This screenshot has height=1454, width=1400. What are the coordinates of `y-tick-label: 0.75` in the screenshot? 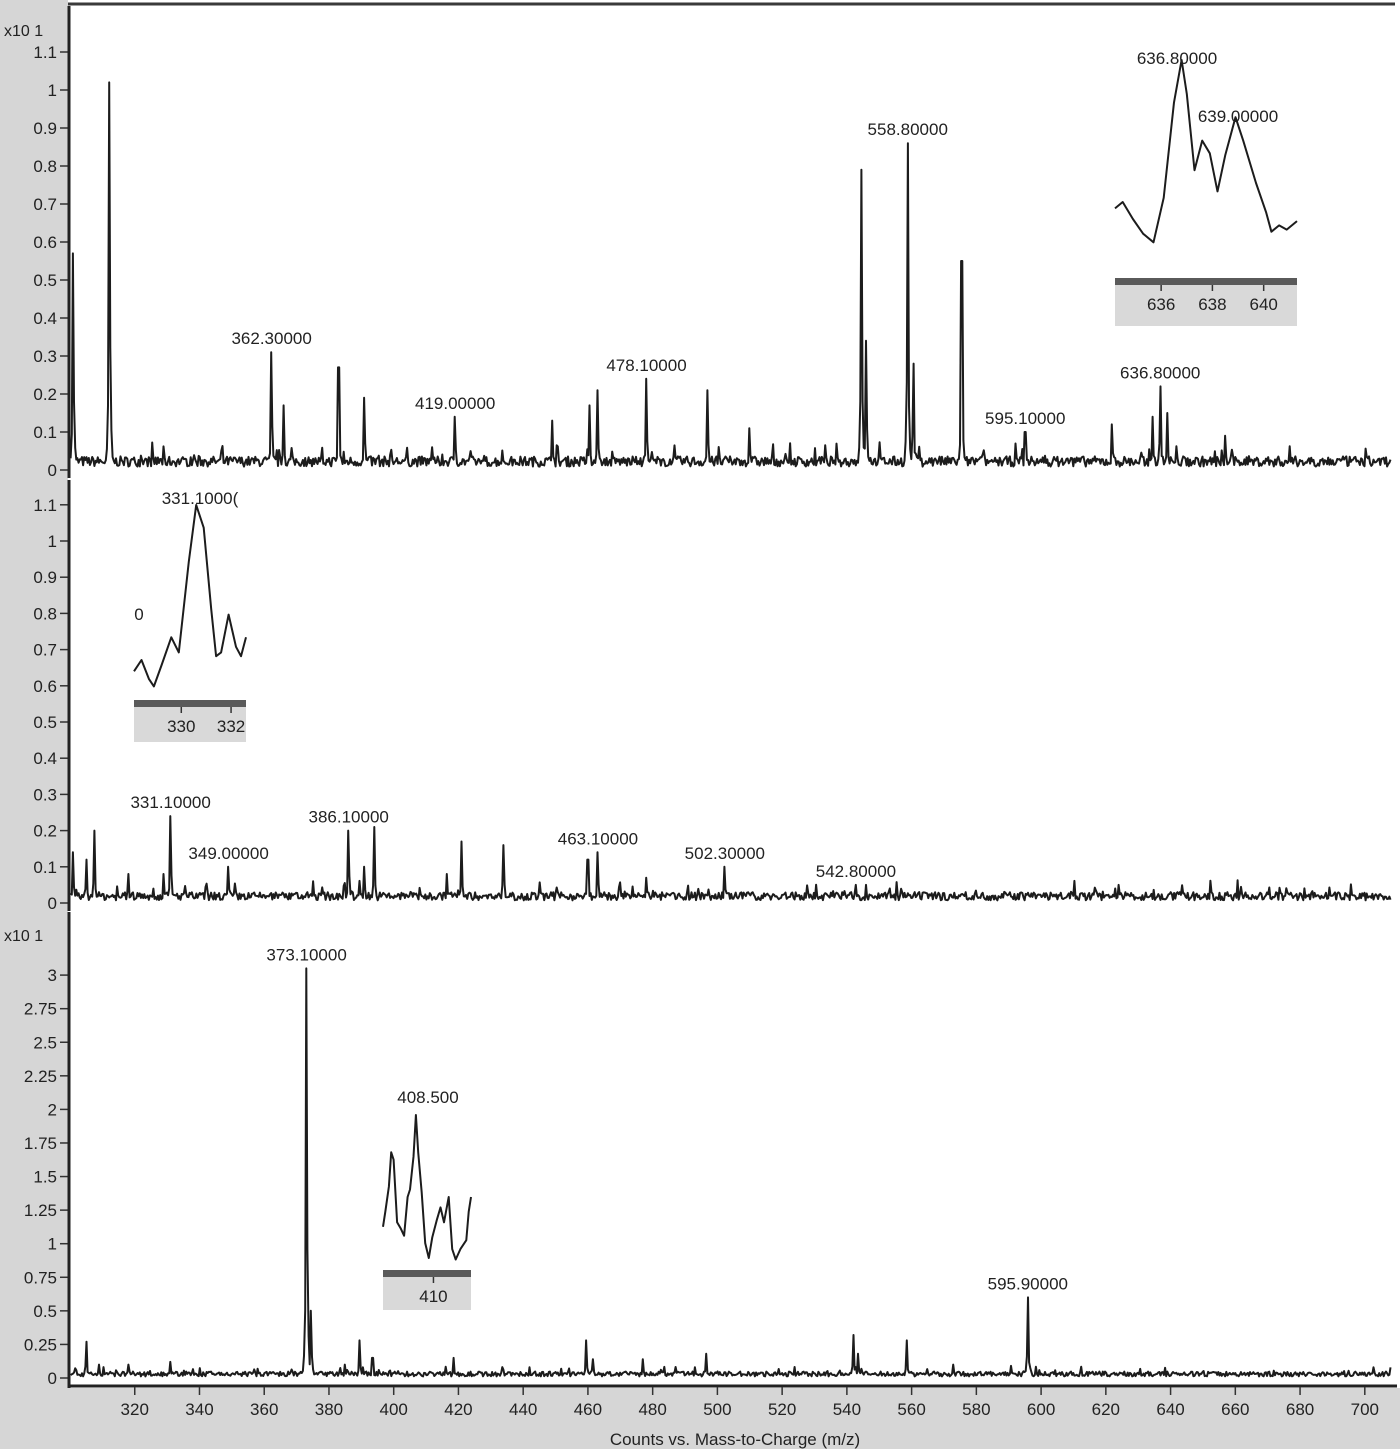 It's located at (40, 1277).